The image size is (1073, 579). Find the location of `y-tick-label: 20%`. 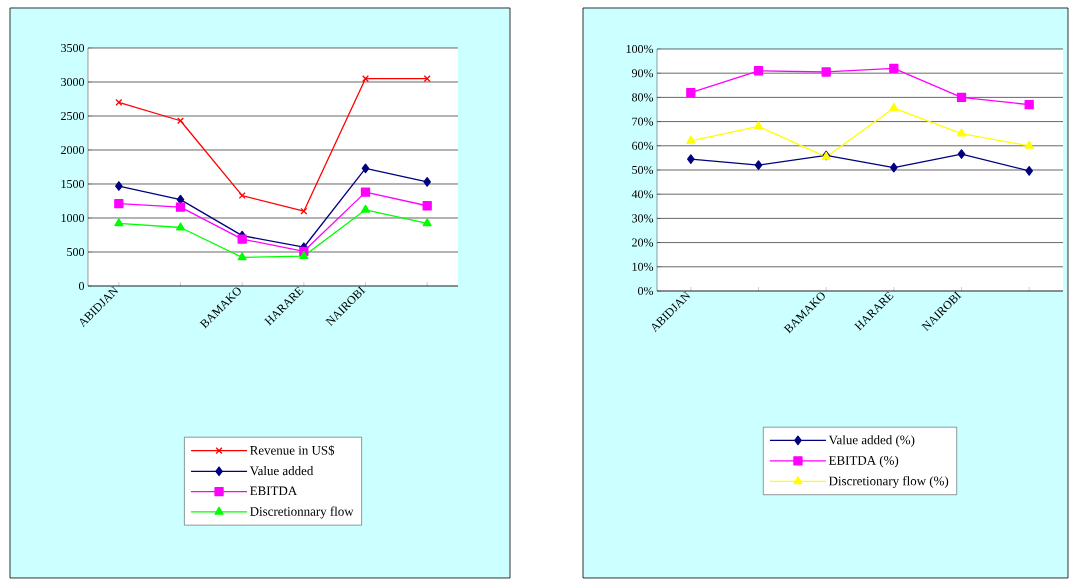

y-tick-label: 20% is located at coordinates (643, 242).